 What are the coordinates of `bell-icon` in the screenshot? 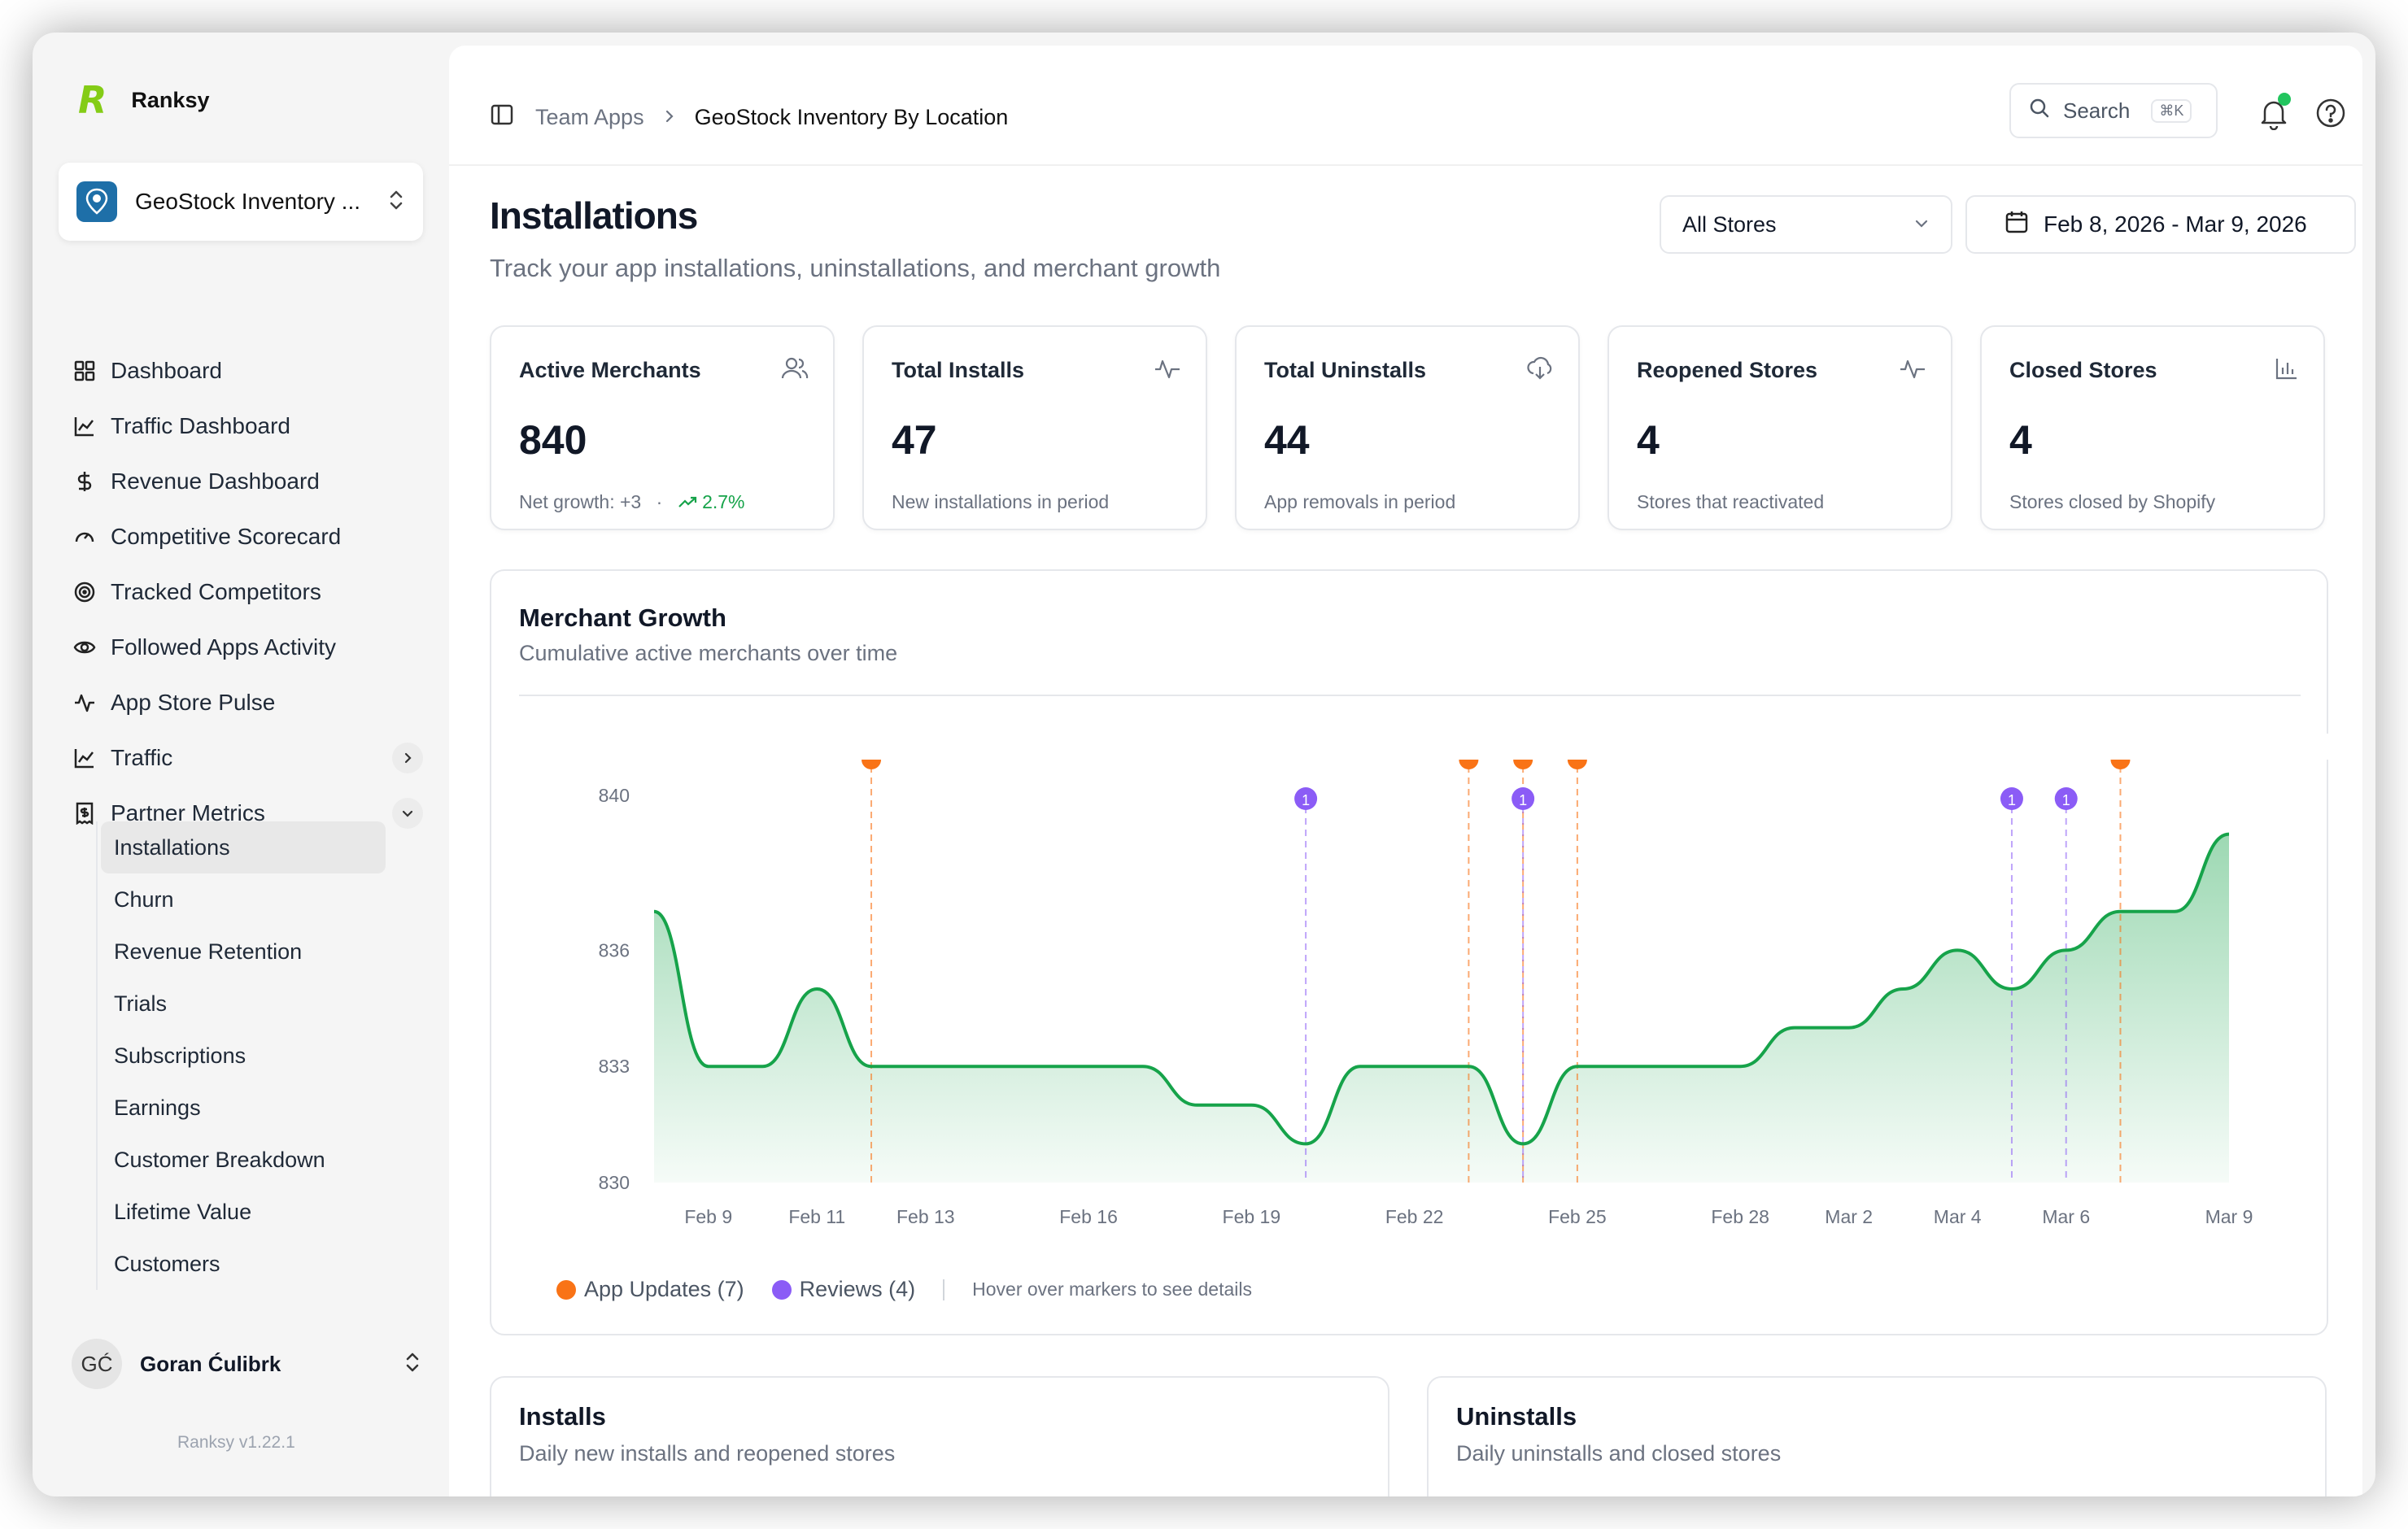 It's located at (2273, 116).